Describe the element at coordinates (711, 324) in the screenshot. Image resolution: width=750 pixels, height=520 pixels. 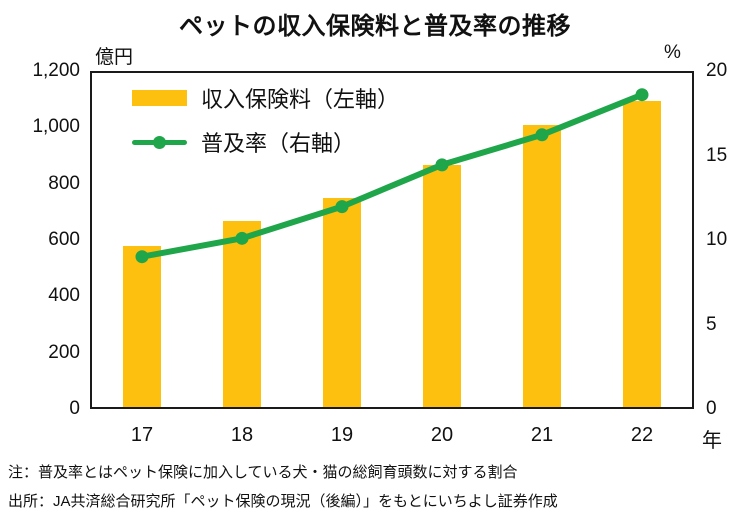
I see `right-tick-5: 5` at that location.